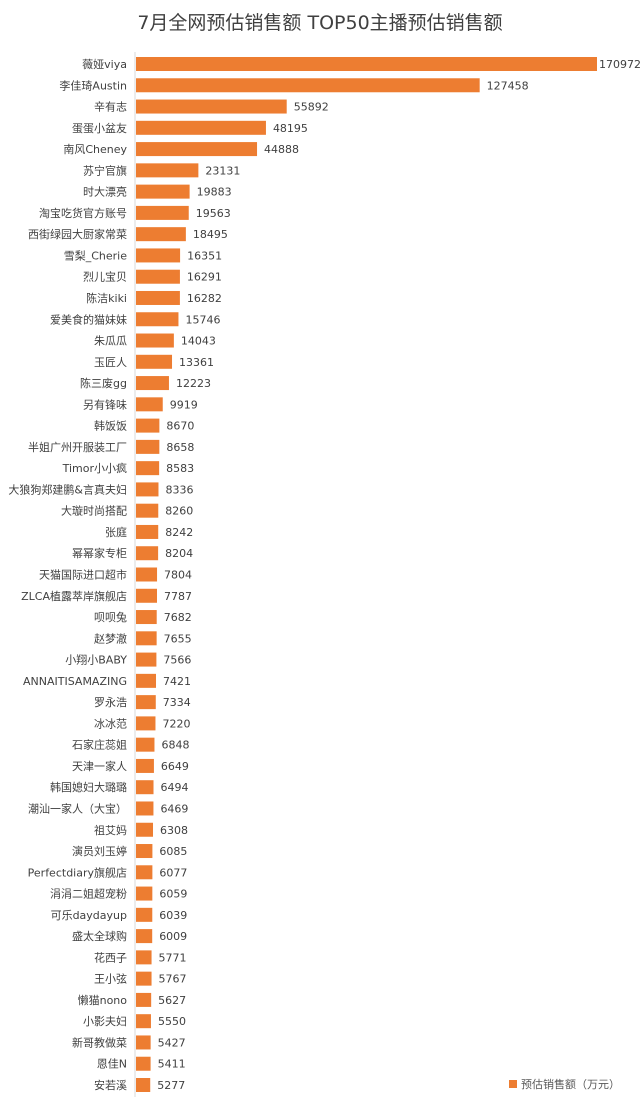 The height and width of the screenshot is (1100, 640). What do you see at coordinates (196, 362) in the screenshot?
I see `data-label: 13361` at bounding box center [196, 362].